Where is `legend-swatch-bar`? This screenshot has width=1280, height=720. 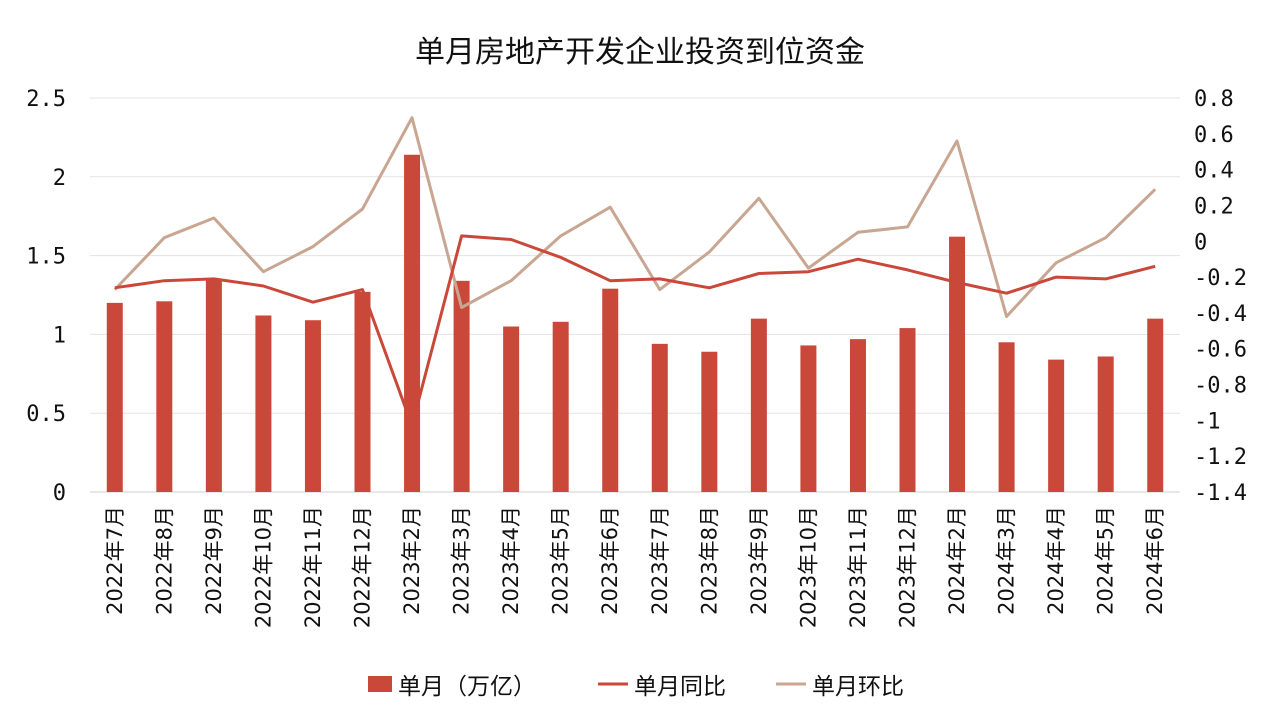 legend-swatch-bar is located at coordinates (380, 684).